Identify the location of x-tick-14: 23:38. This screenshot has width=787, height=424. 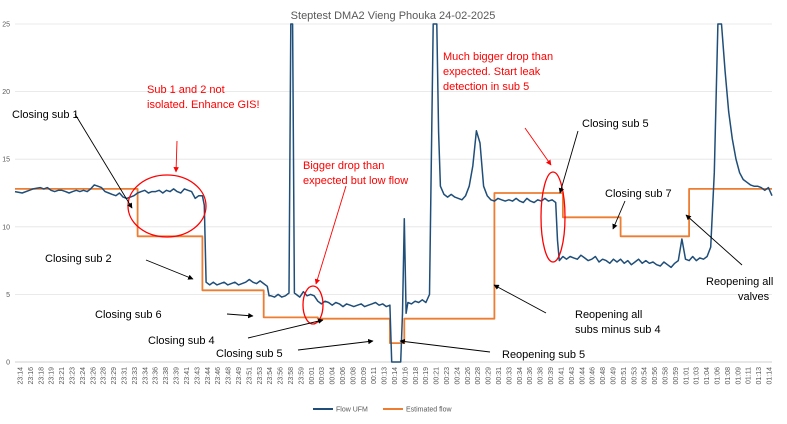
(166, 376).